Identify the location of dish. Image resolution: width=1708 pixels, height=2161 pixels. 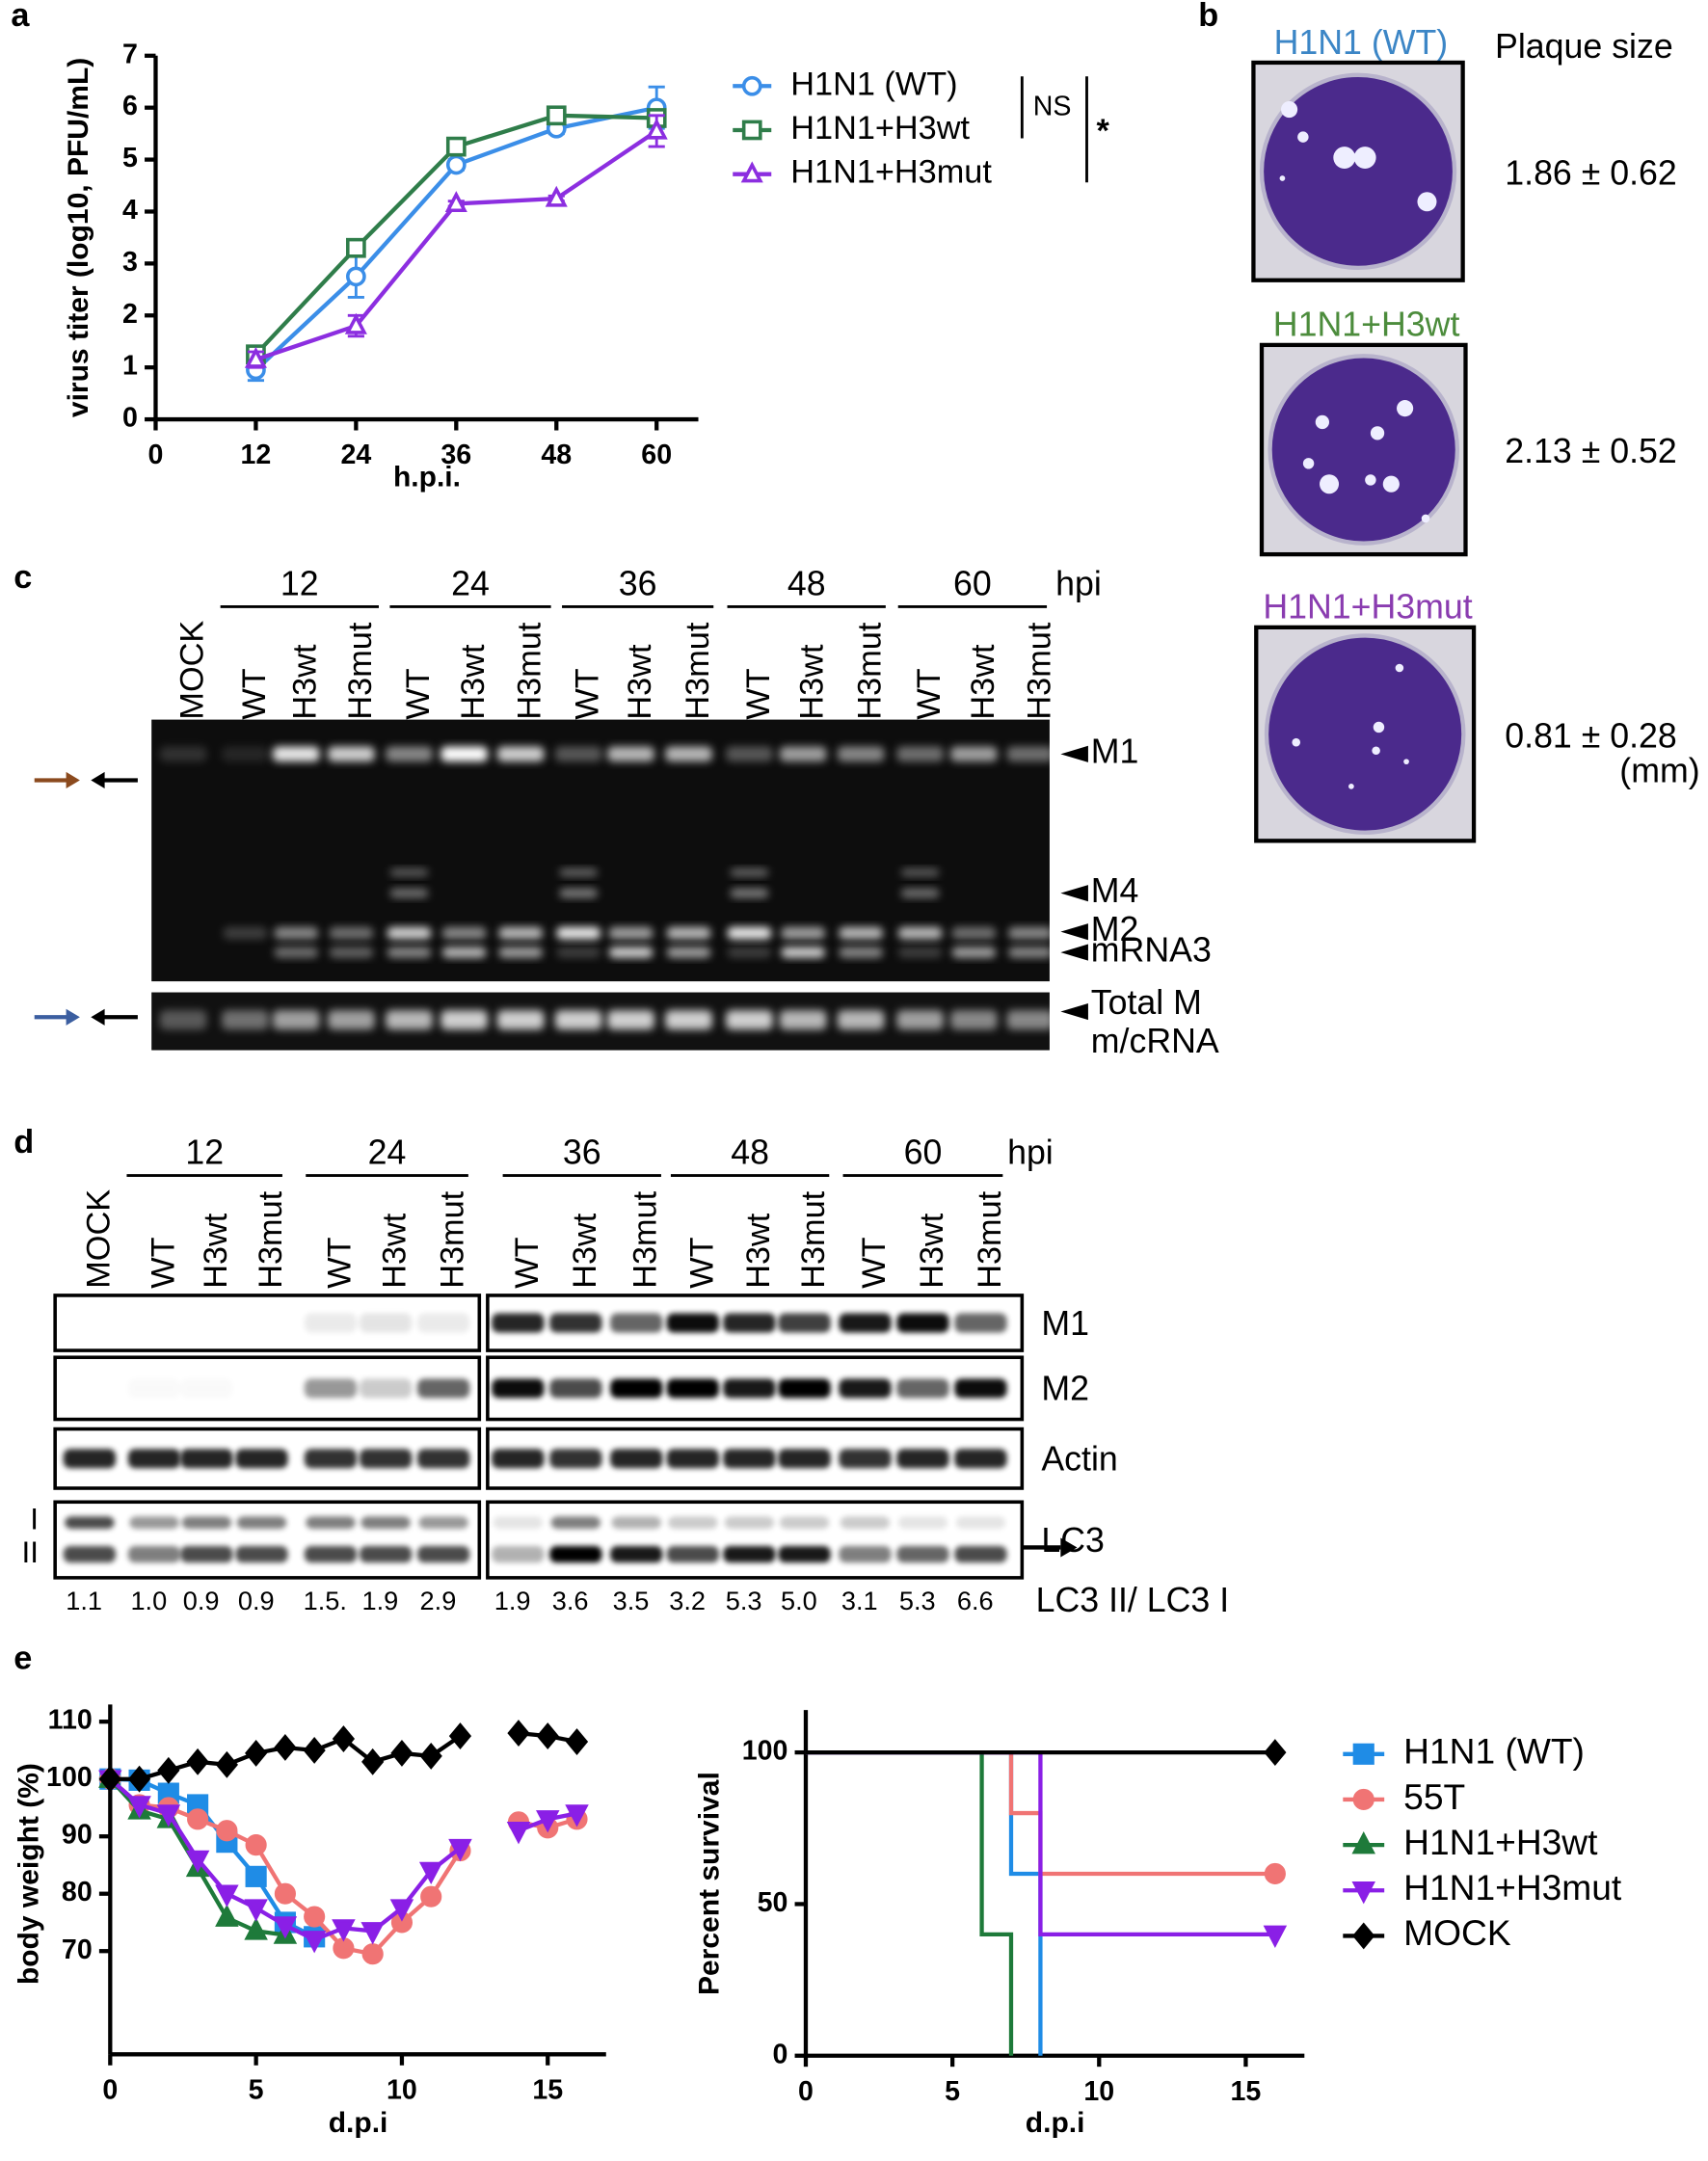
(1364, 450).